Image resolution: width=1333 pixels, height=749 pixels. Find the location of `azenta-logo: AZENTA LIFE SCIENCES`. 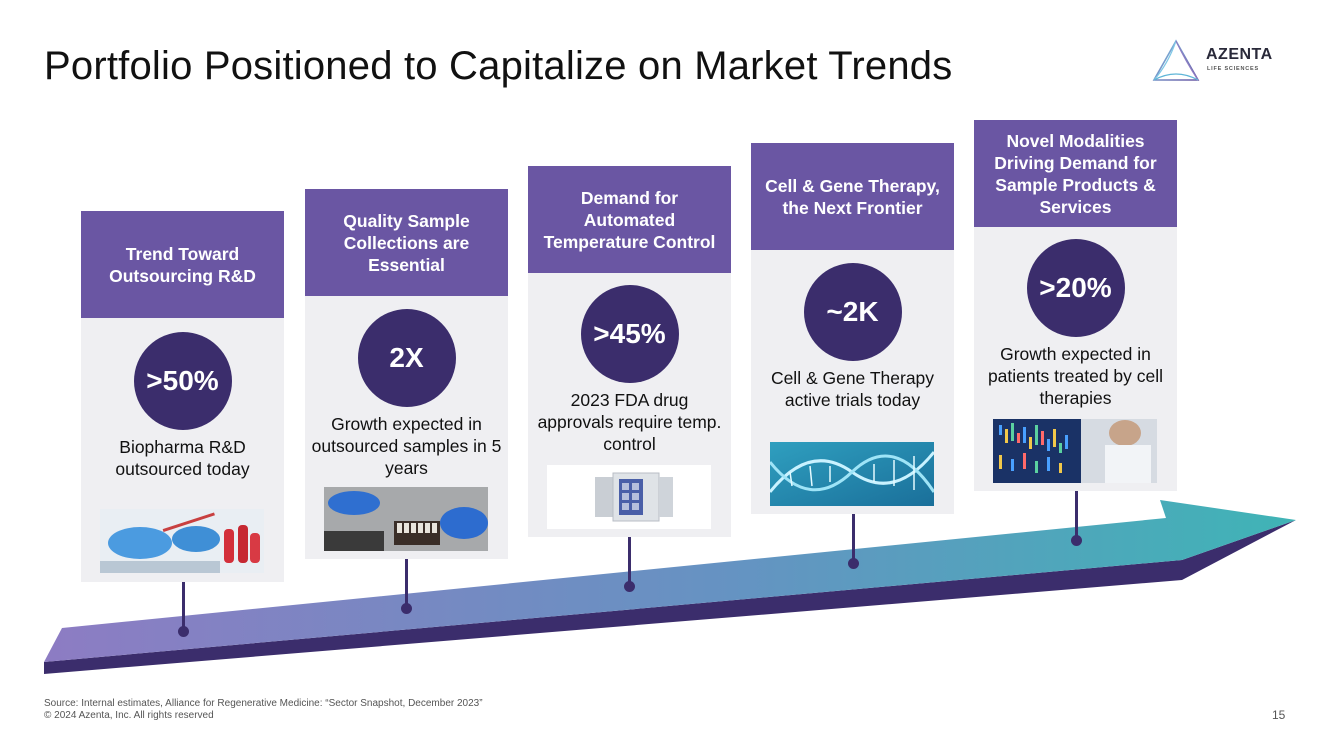

azenta-logo: AZENTA LIFE SCIENCES is located at coordinates (1225, 61).